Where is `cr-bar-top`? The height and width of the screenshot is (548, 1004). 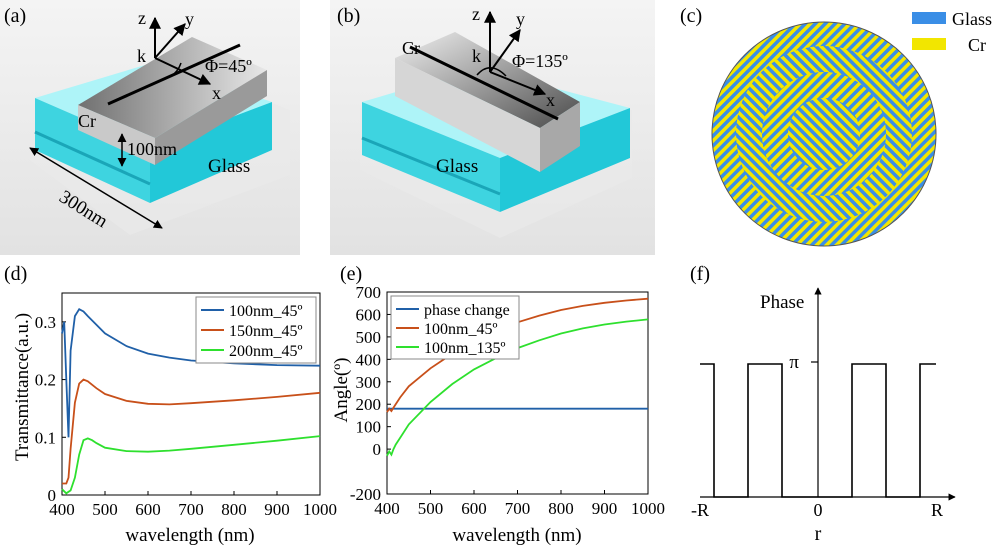 cr-bar-top is located at coordinates (172, 87).